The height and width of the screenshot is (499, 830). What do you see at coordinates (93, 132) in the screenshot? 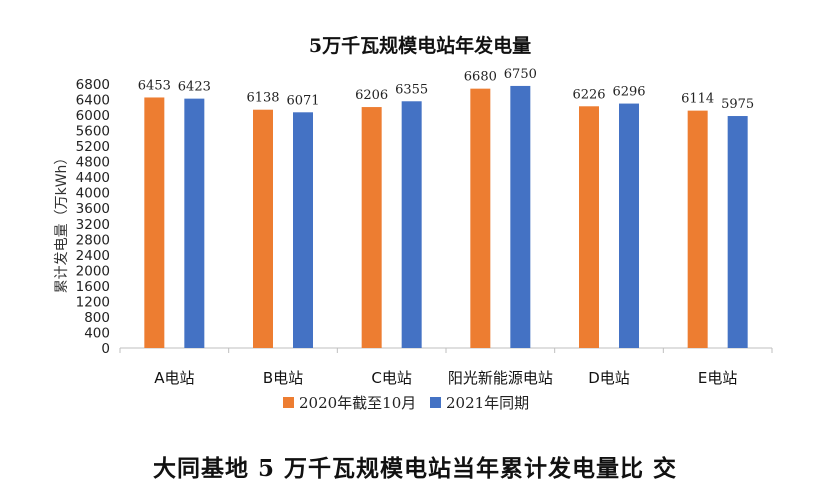
I see `y-tick-label: 5600` at bounding box center [93, 132].